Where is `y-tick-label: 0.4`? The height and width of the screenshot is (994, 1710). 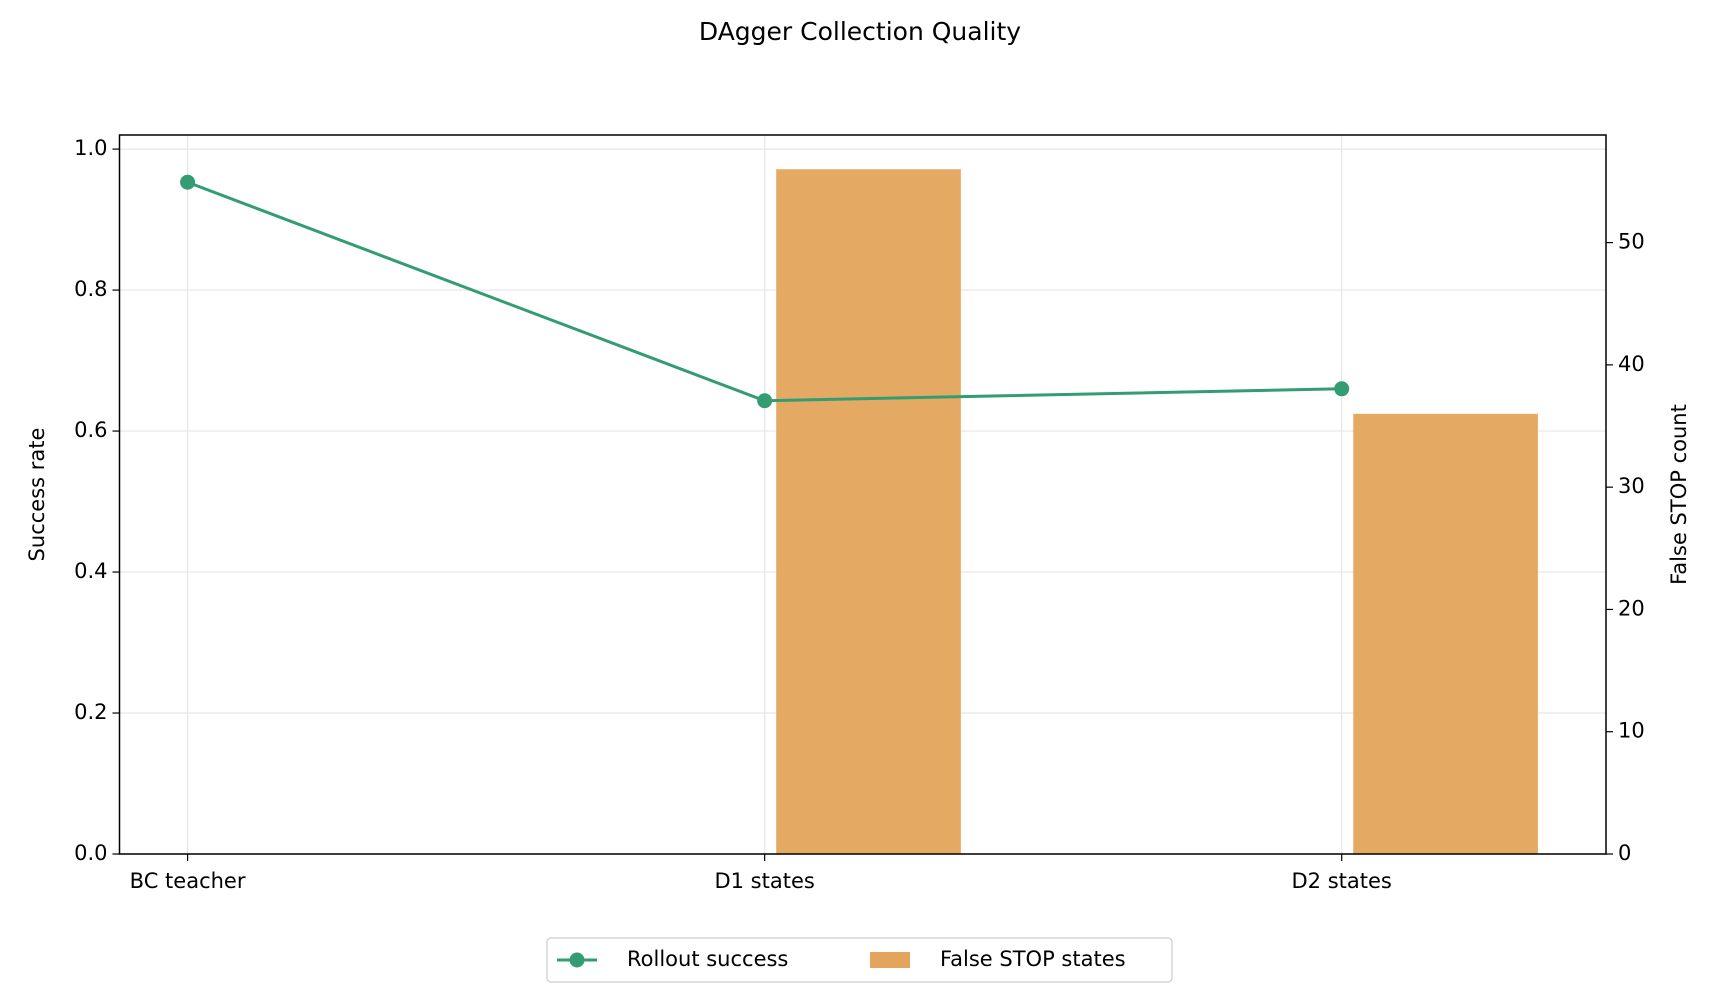
y-tick-label: 0.4 is located at coordinates (90, 571).